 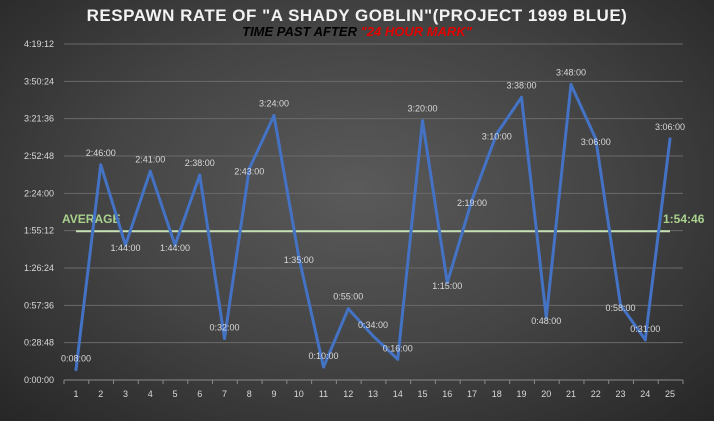 What do you see at coordinates (249, 172) in the screenshot?
I see `data-label: 2:43:00` at bounding box center [249, 172].